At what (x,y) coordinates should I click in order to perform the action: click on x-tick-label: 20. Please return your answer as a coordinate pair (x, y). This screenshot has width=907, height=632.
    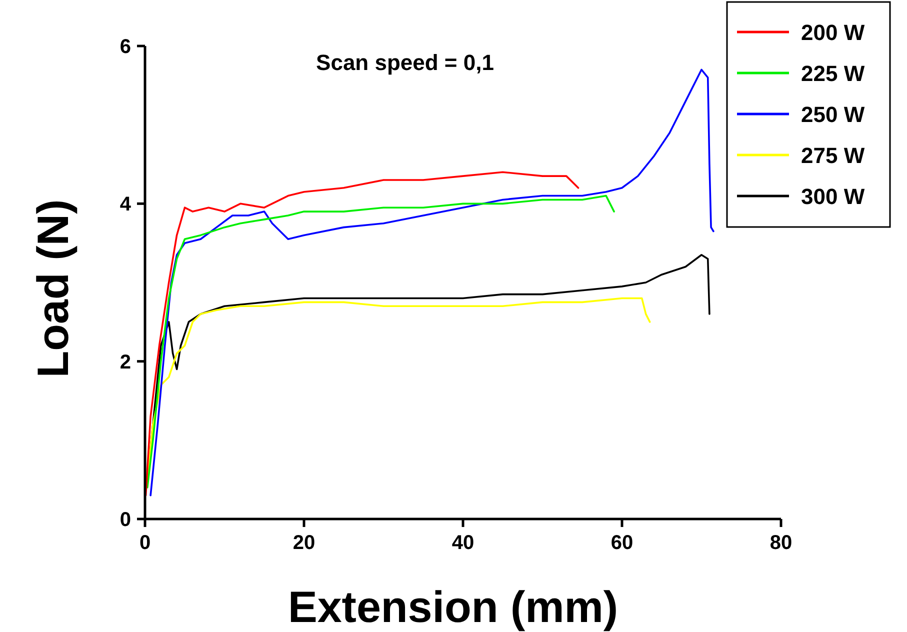
    Looking at the image, I should click on (304, 543).